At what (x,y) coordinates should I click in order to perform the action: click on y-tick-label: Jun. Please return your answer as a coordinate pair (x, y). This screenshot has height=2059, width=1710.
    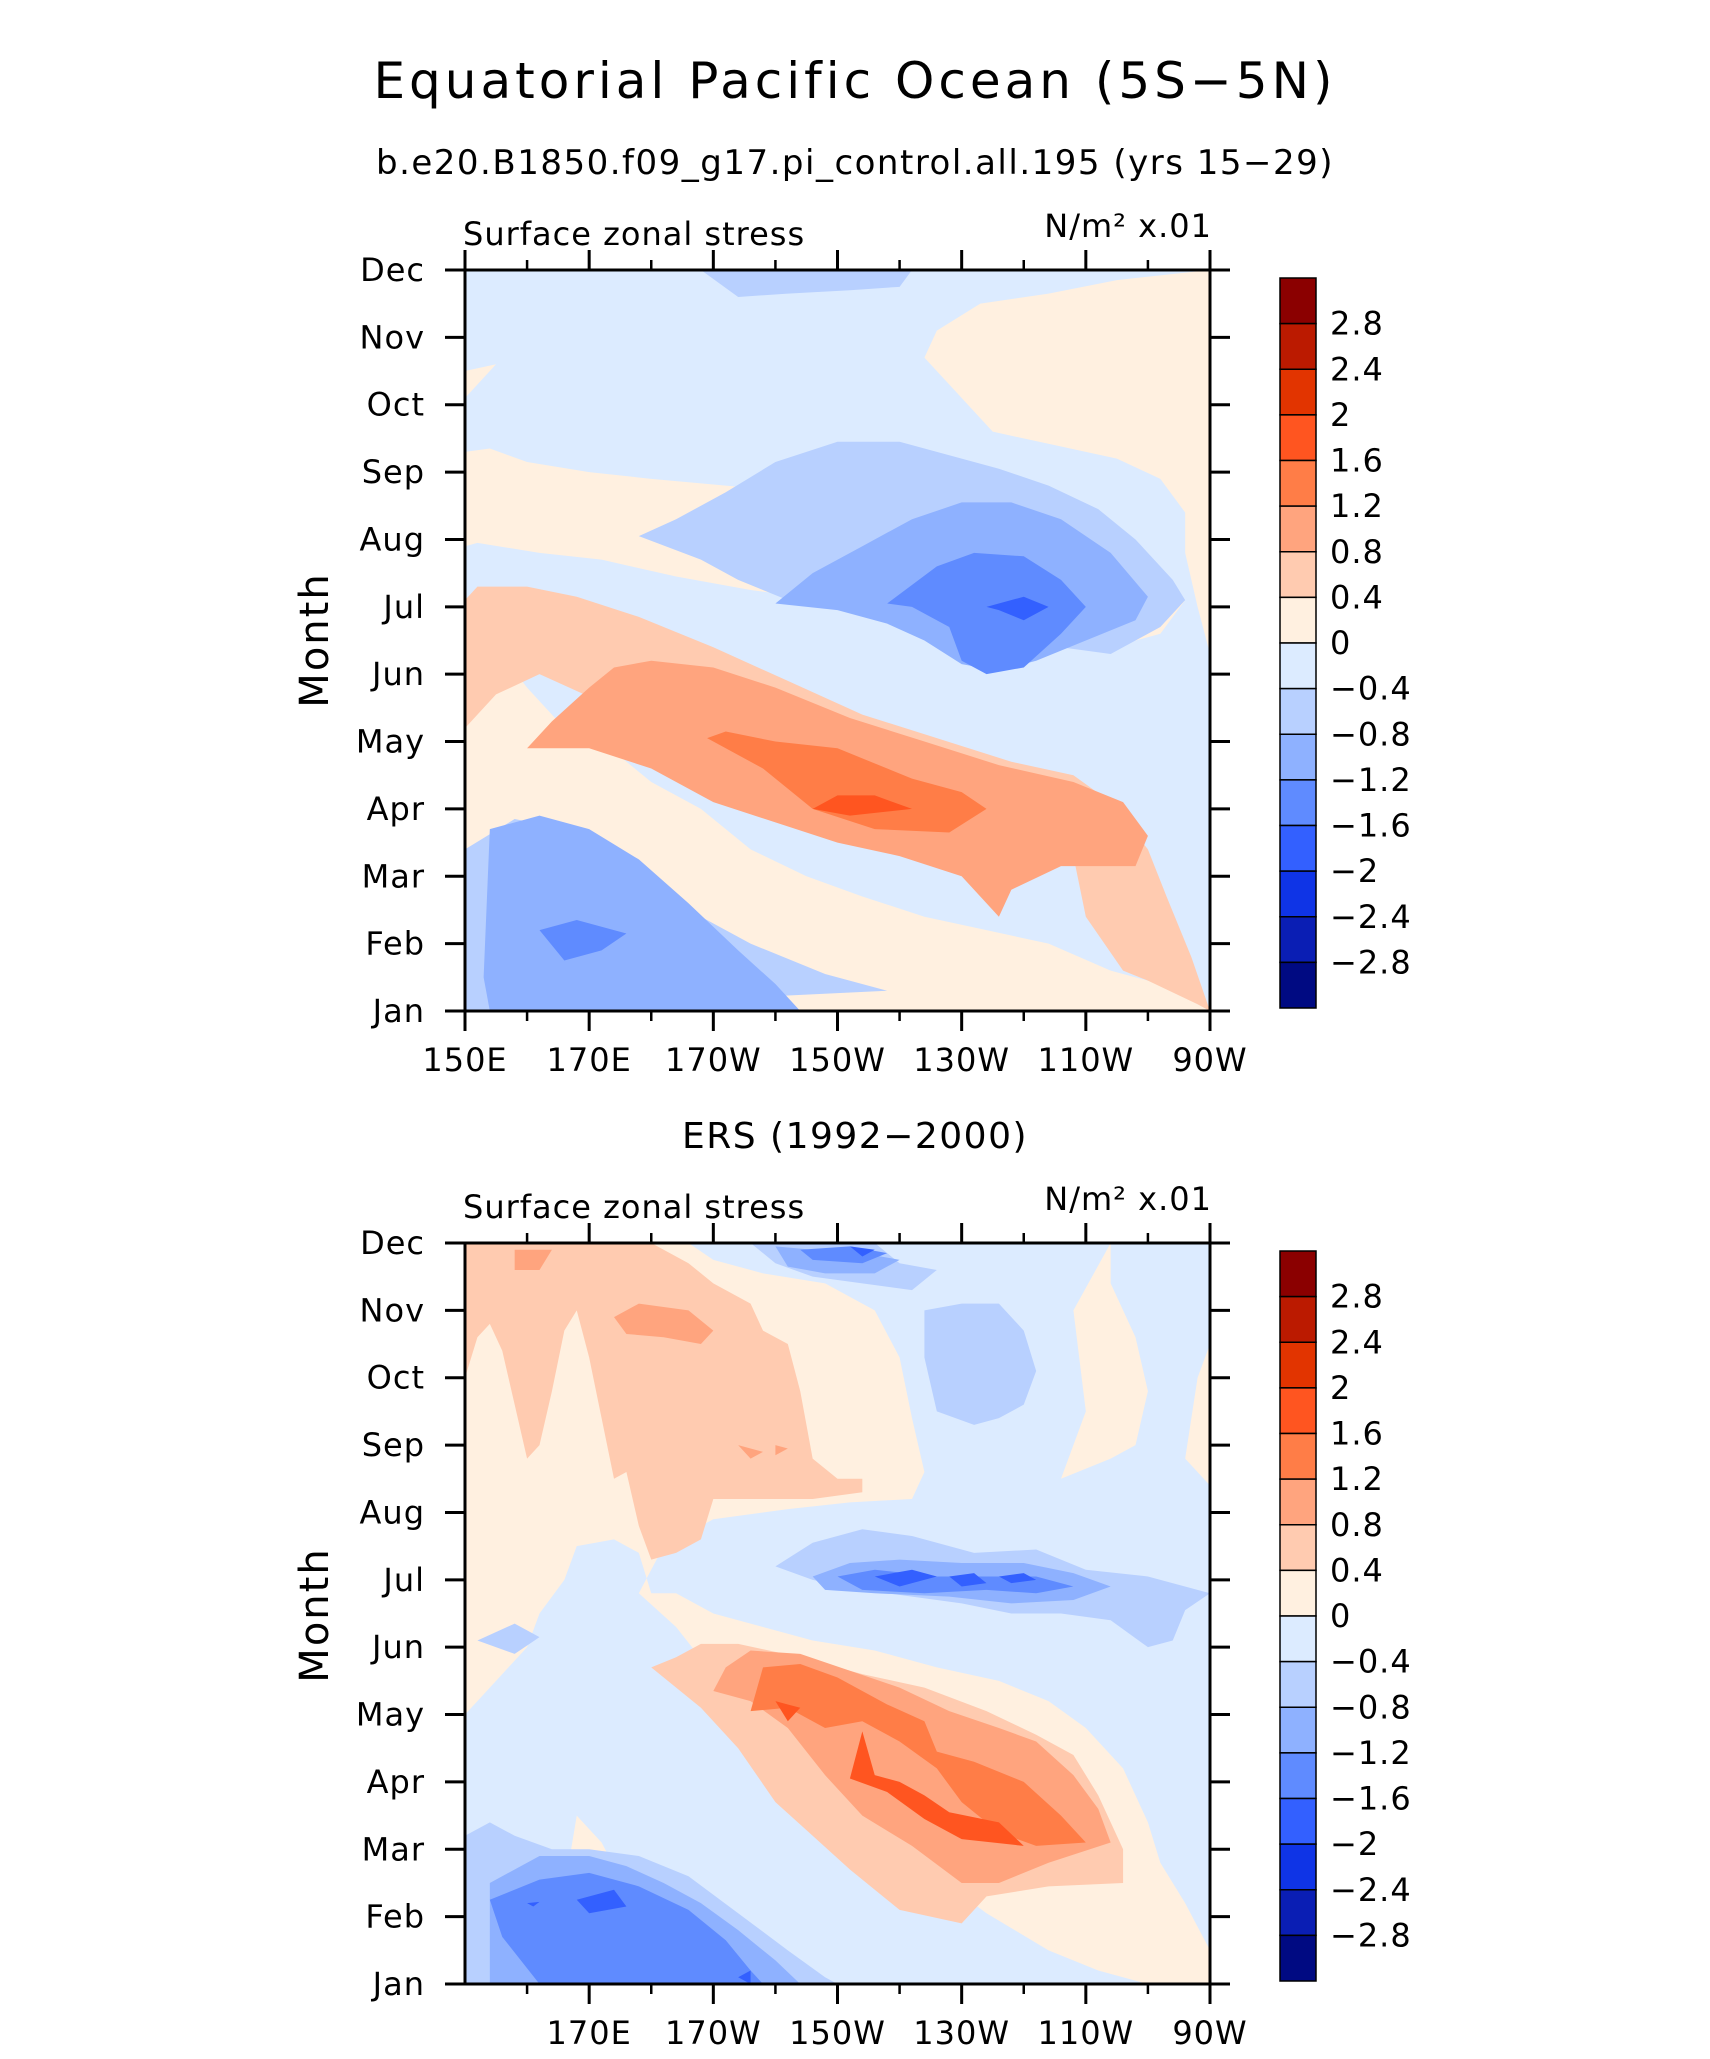
    Looking at the image, I should click on (397, 674).